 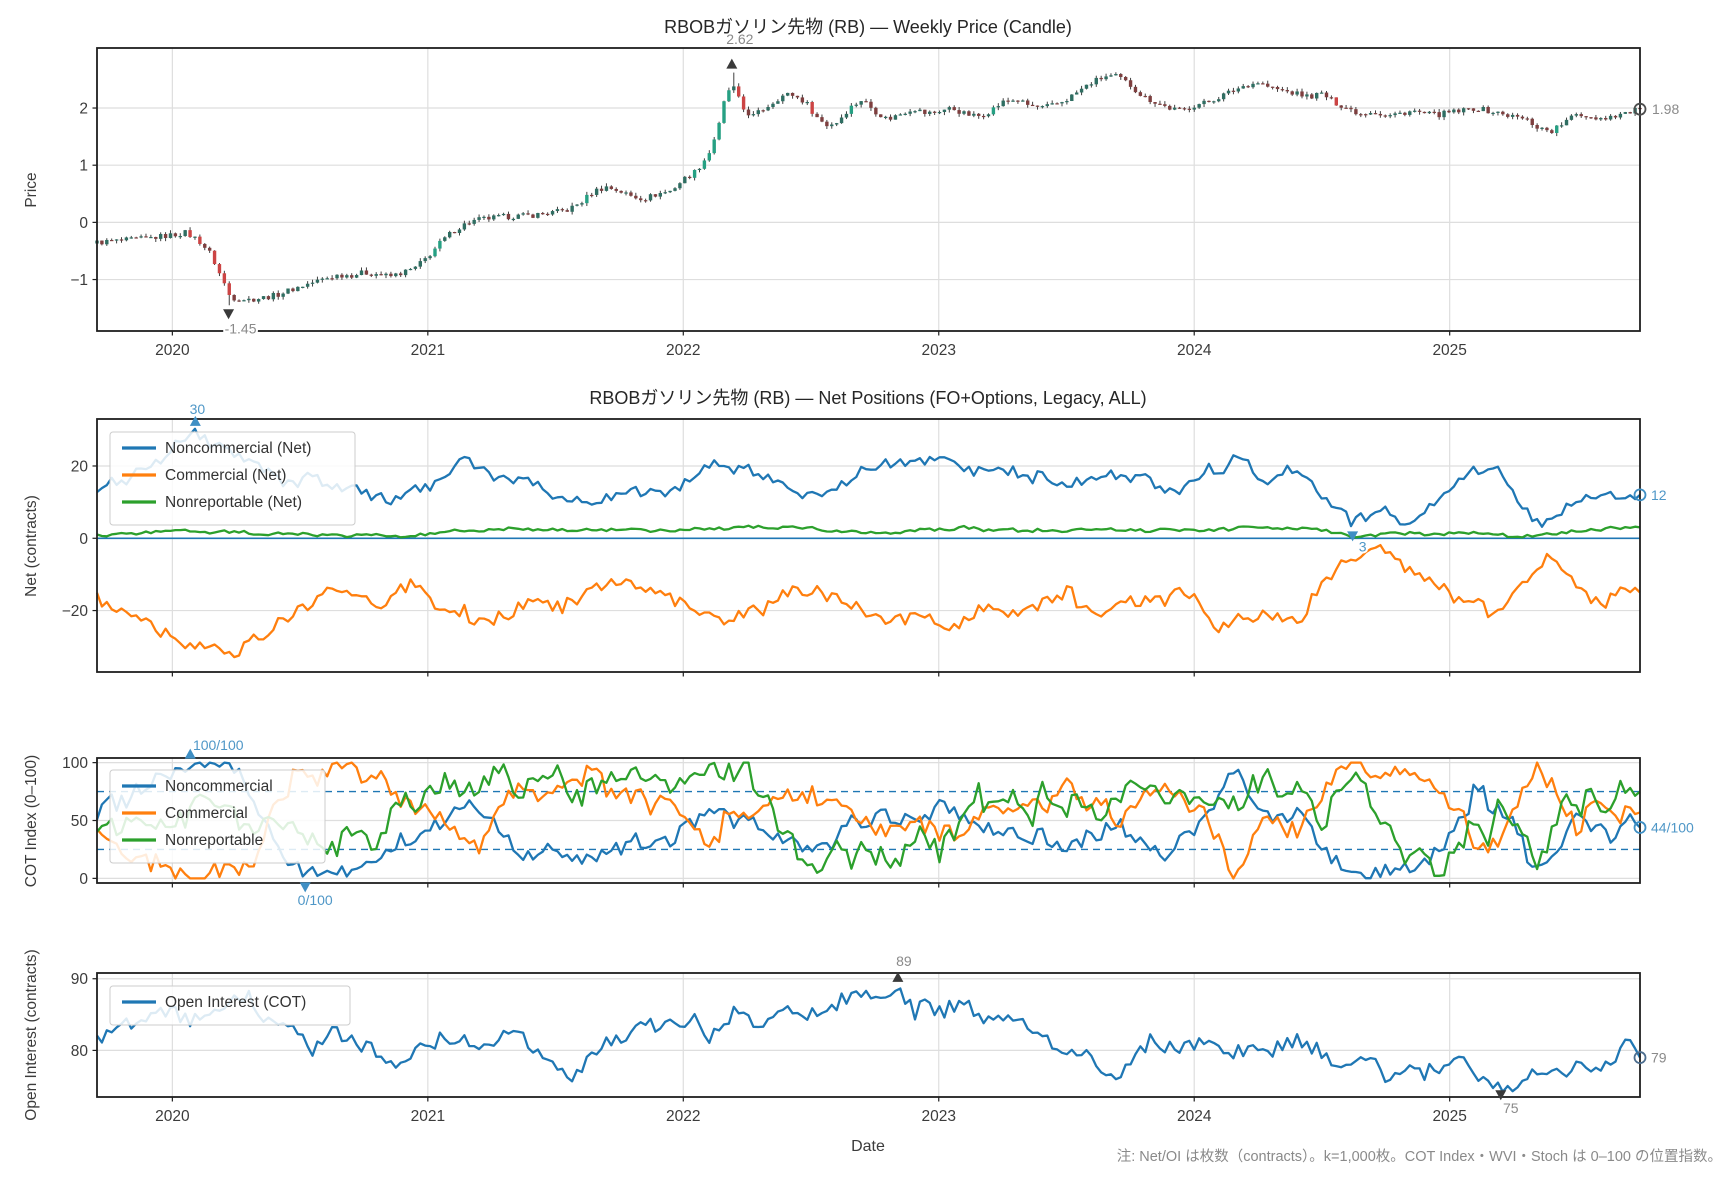 I want to click on y-tick-label: 100, so click(x=75, y=763).